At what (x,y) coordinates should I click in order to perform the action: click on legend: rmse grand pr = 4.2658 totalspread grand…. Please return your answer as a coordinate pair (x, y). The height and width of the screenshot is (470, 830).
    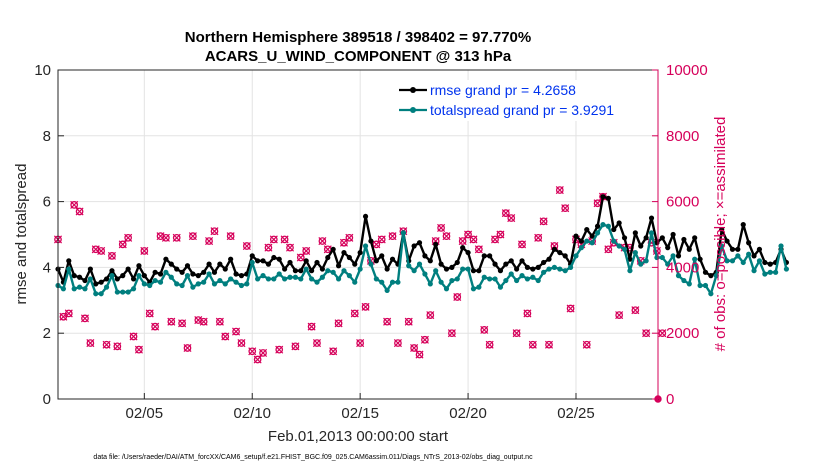
    Looking at the image, I should click on (524, 100).